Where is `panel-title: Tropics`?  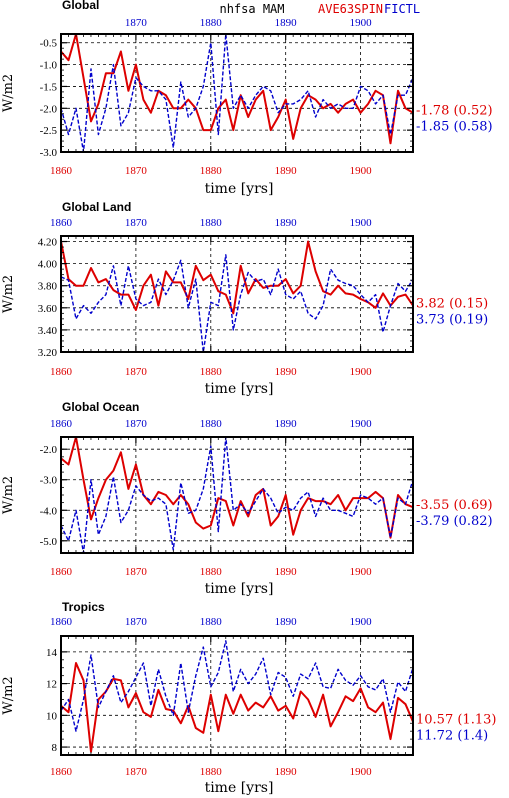
panel-title: Tropics is located at coordinates (83, 607).